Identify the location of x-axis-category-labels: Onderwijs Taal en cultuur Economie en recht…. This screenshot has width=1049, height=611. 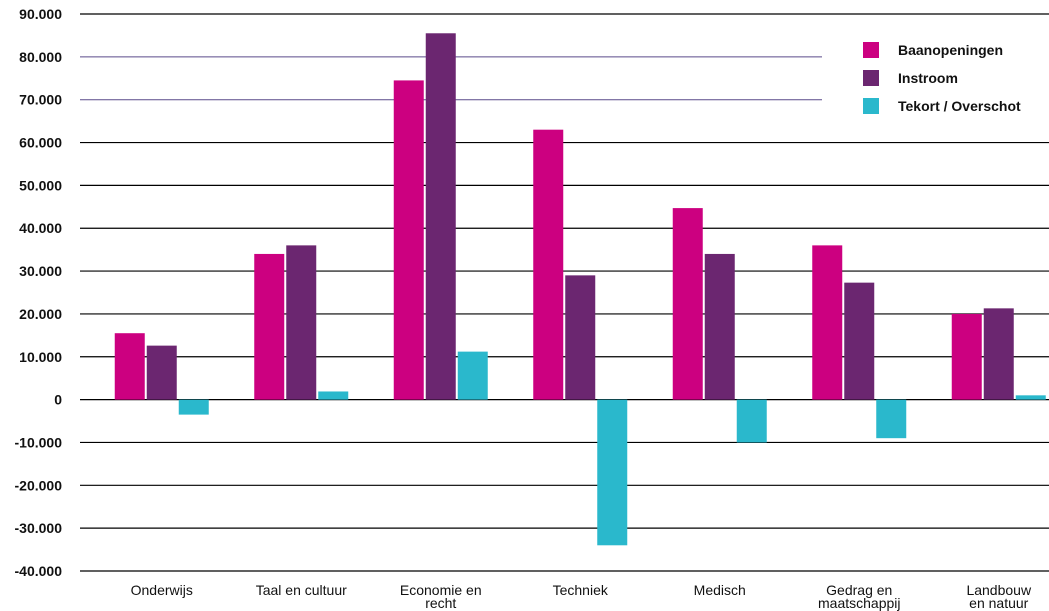
(581, 596).